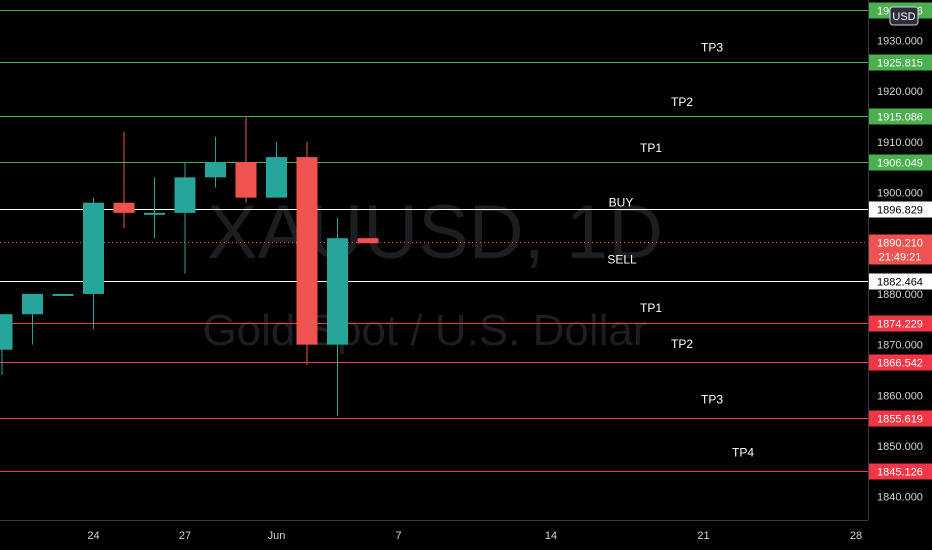 The width and height of the screenshot is (932, 550). I want to click on price-tick-label: 1840.000, so click(900, 498).